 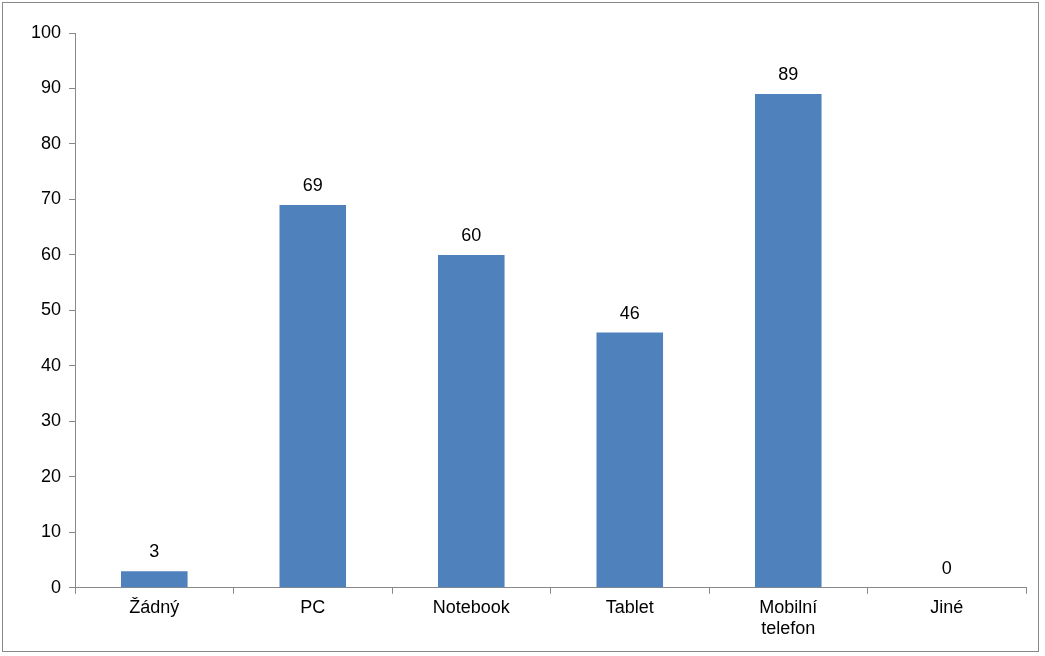 What do you see at coordinates (51, 87) in the screenshot?
I see `y-tick-label: 90` at bounding box center [51, 87].